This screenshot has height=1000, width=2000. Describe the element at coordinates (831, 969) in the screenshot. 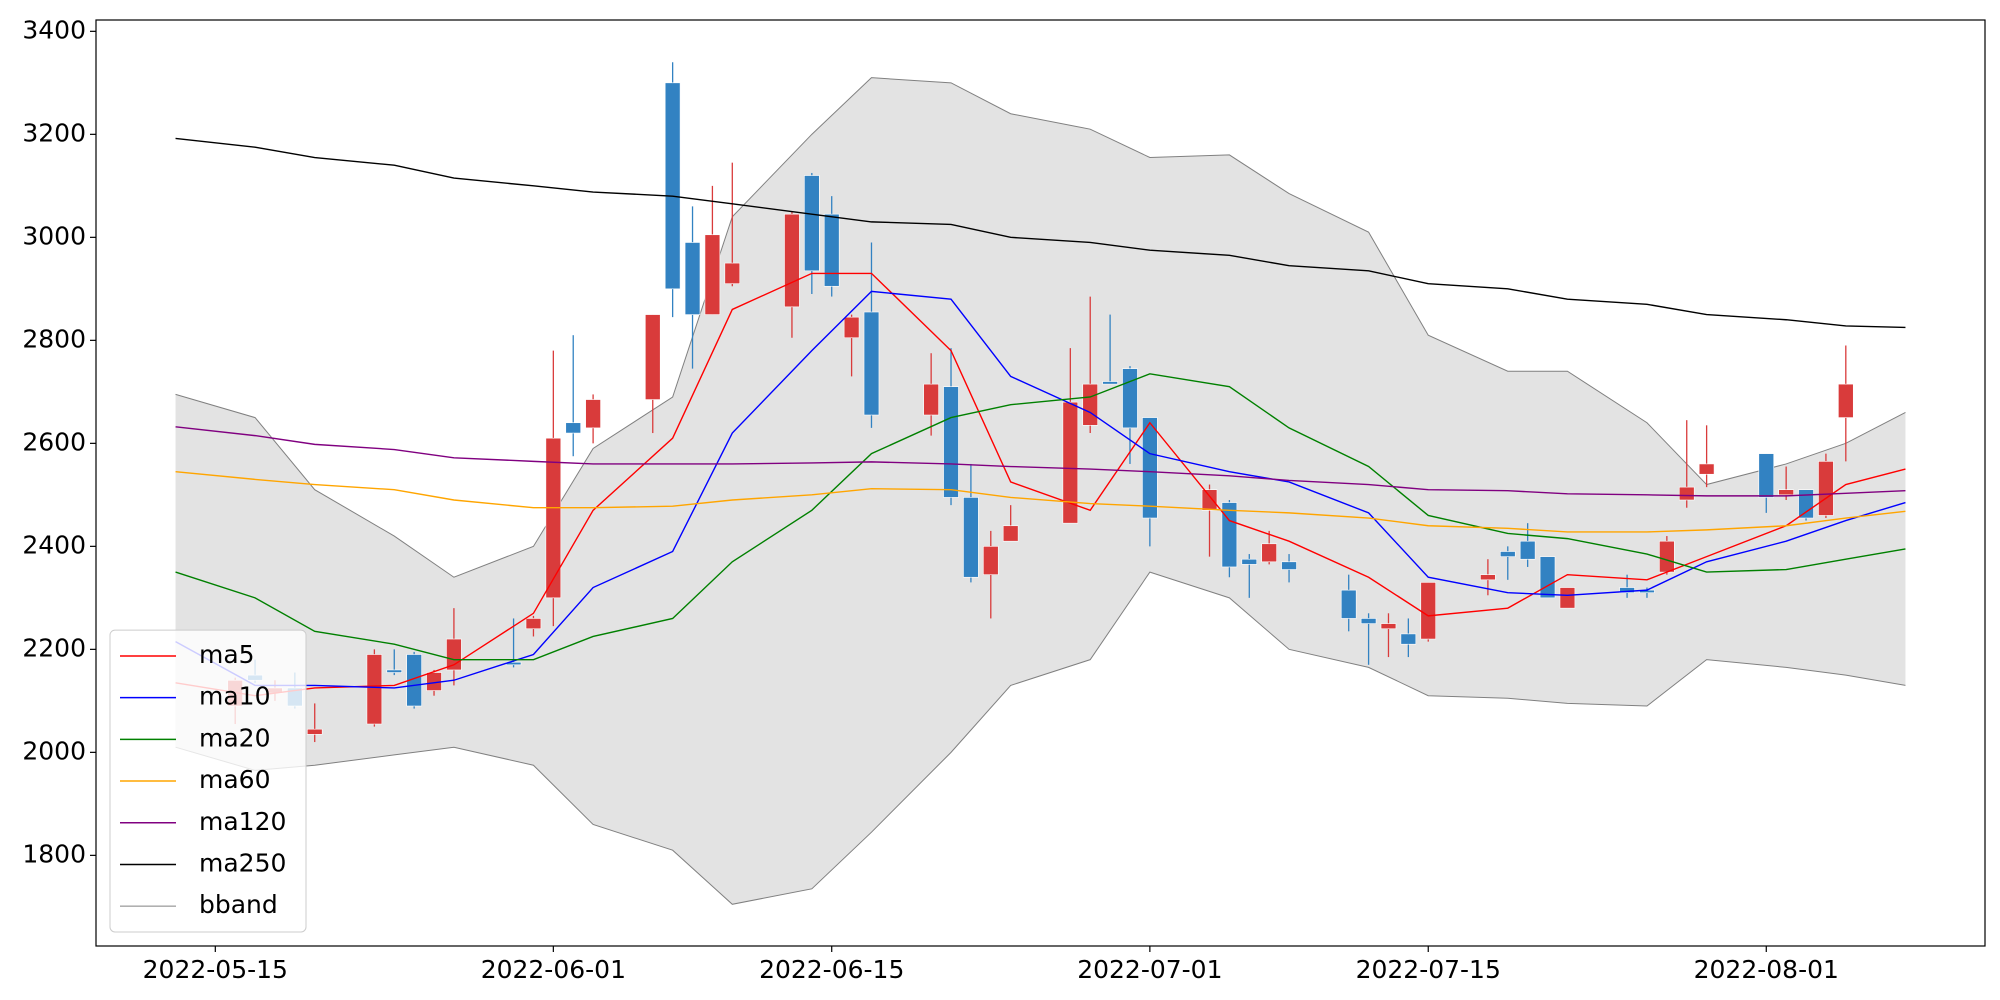

I see `x-tick-label: 2022-06-15` at that location.